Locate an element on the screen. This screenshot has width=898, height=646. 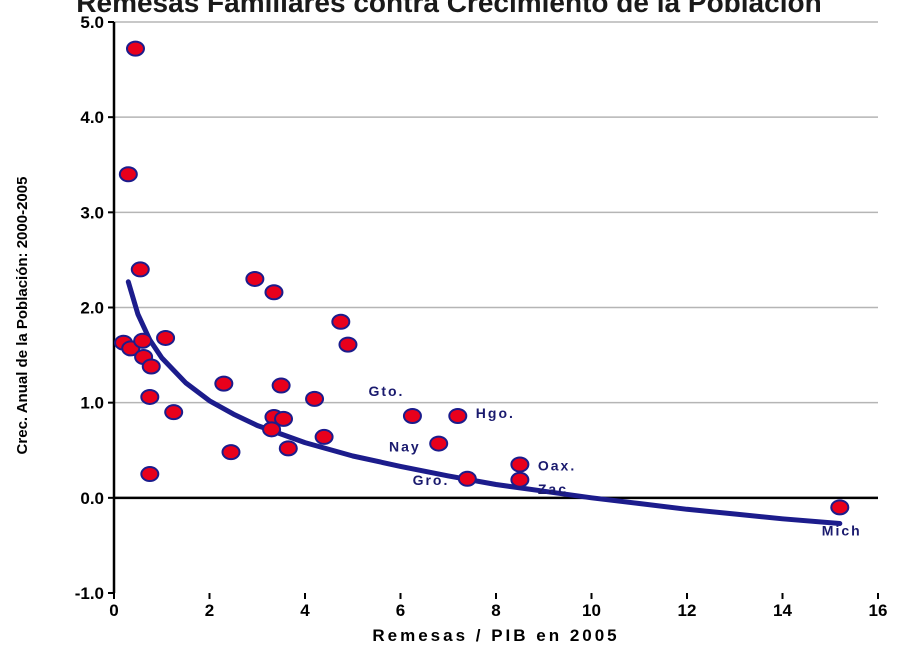
x-tick-label: 8 is located at coordinates (495, 610).